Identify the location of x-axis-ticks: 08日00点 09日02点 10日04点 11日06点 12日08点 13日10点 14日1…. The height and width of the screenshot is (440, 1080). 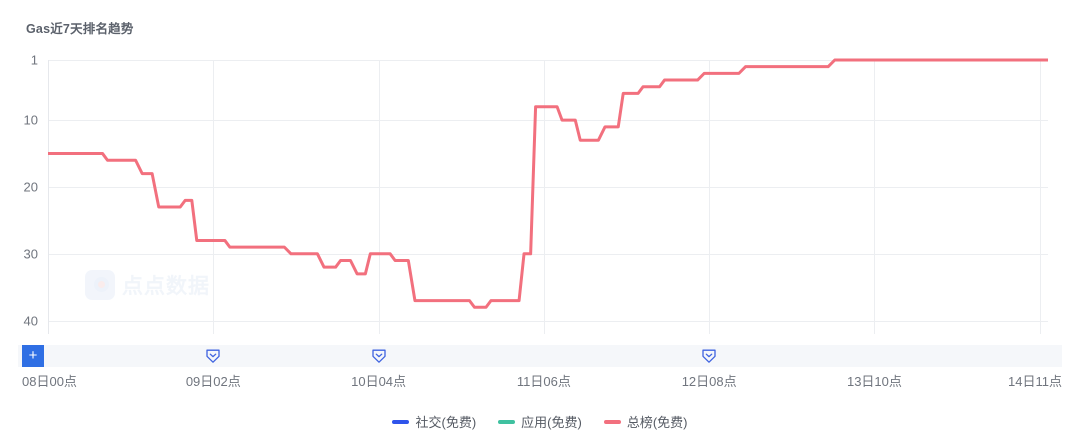
(540, 381).